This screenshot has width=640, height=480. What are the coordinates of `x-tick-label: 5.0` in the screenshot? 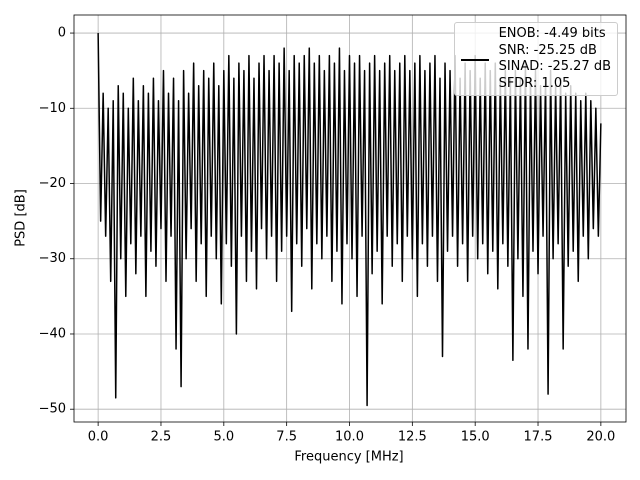 It's located at (223, 437).